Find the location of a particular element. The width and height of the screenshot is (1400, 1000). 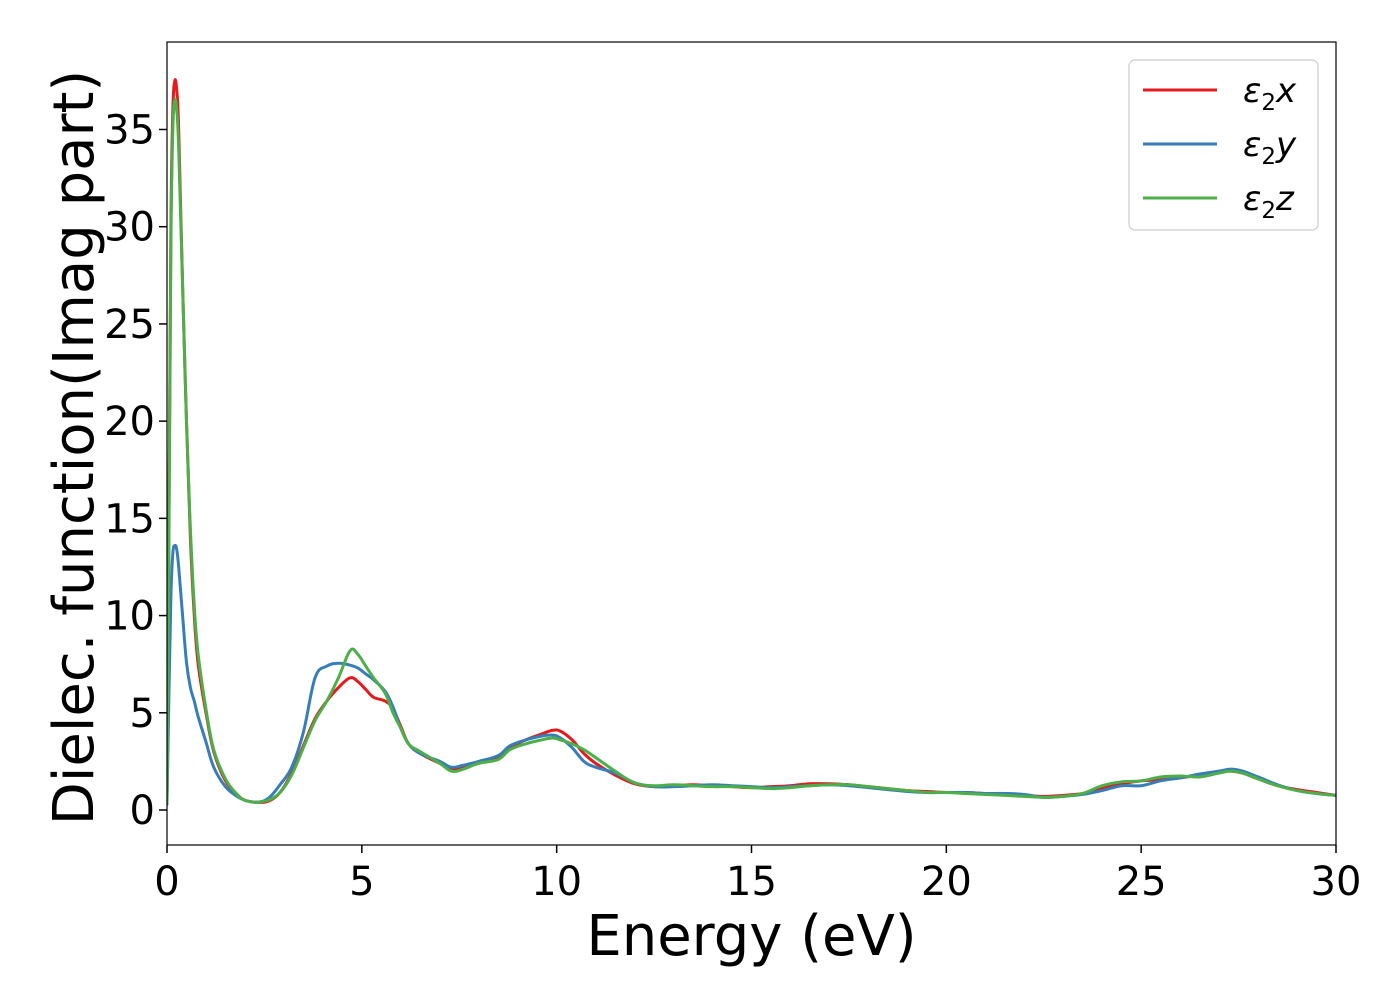

y-tick-label: 30 is located at coordinates (129, 228).